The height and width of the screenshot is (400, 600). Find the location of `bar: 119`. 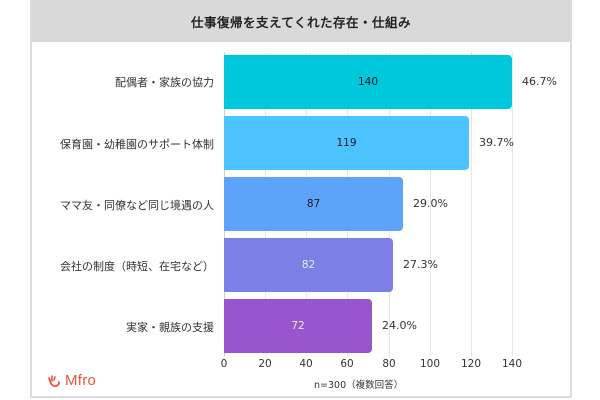

bar: 119 is located at coordinates (346, 143).